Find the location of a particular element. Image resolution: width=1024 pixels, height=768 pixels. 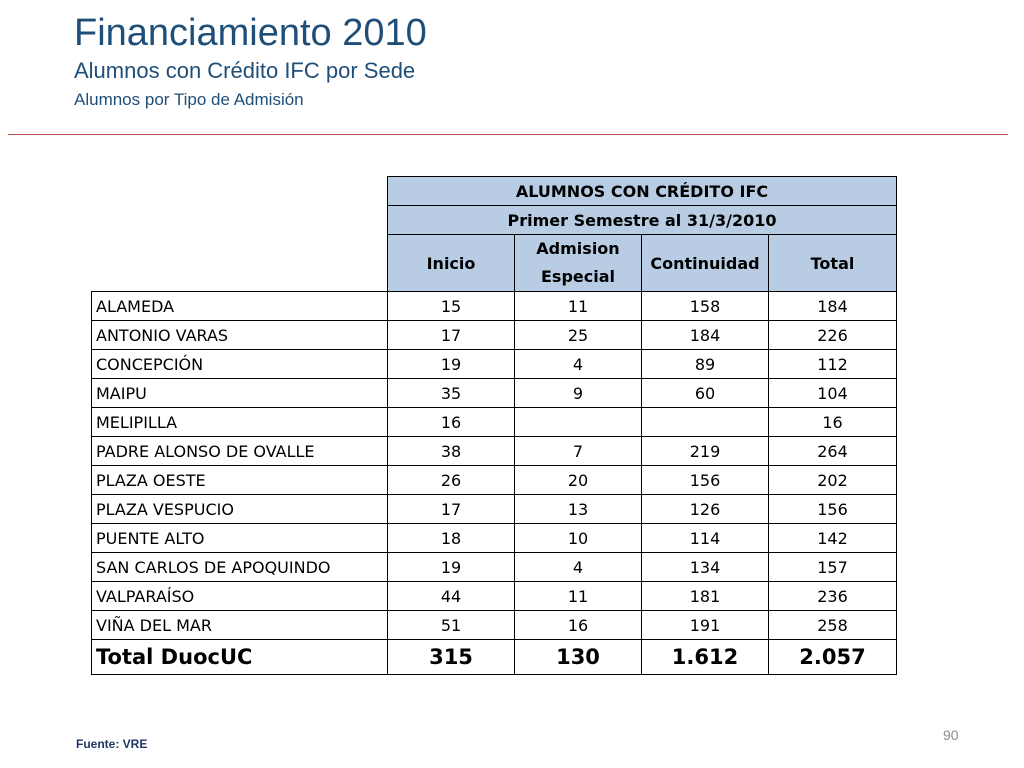

header-divider is located at coordinates (508, 134).